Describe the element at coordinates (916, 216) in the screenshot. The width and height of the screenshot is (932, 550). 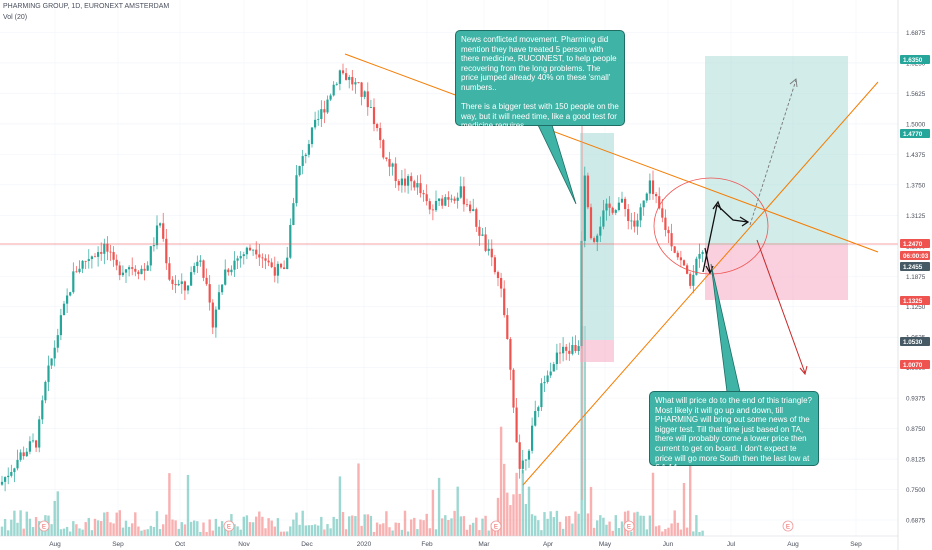
I see `y-tick-label: 1.3125` at that location.